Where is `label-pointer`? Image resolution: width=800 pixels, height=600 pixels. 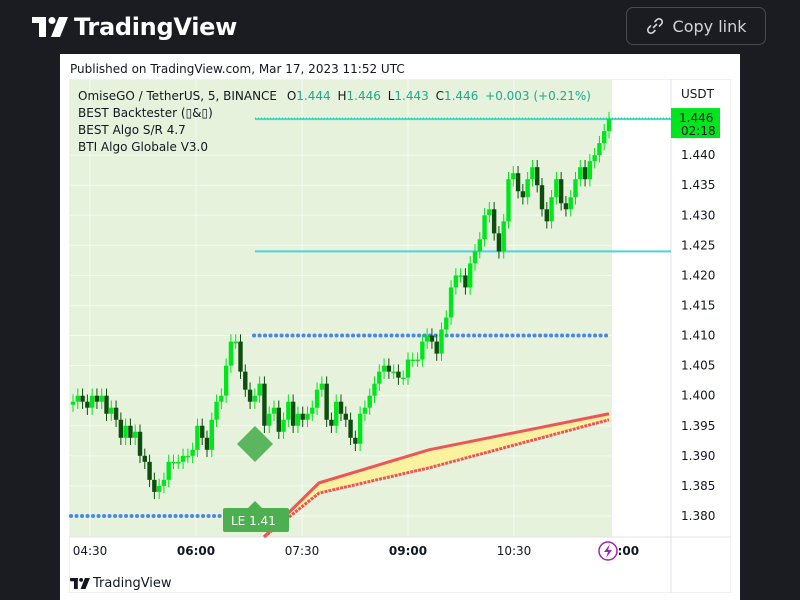
label-pointer is located at coordinates (255, 505).